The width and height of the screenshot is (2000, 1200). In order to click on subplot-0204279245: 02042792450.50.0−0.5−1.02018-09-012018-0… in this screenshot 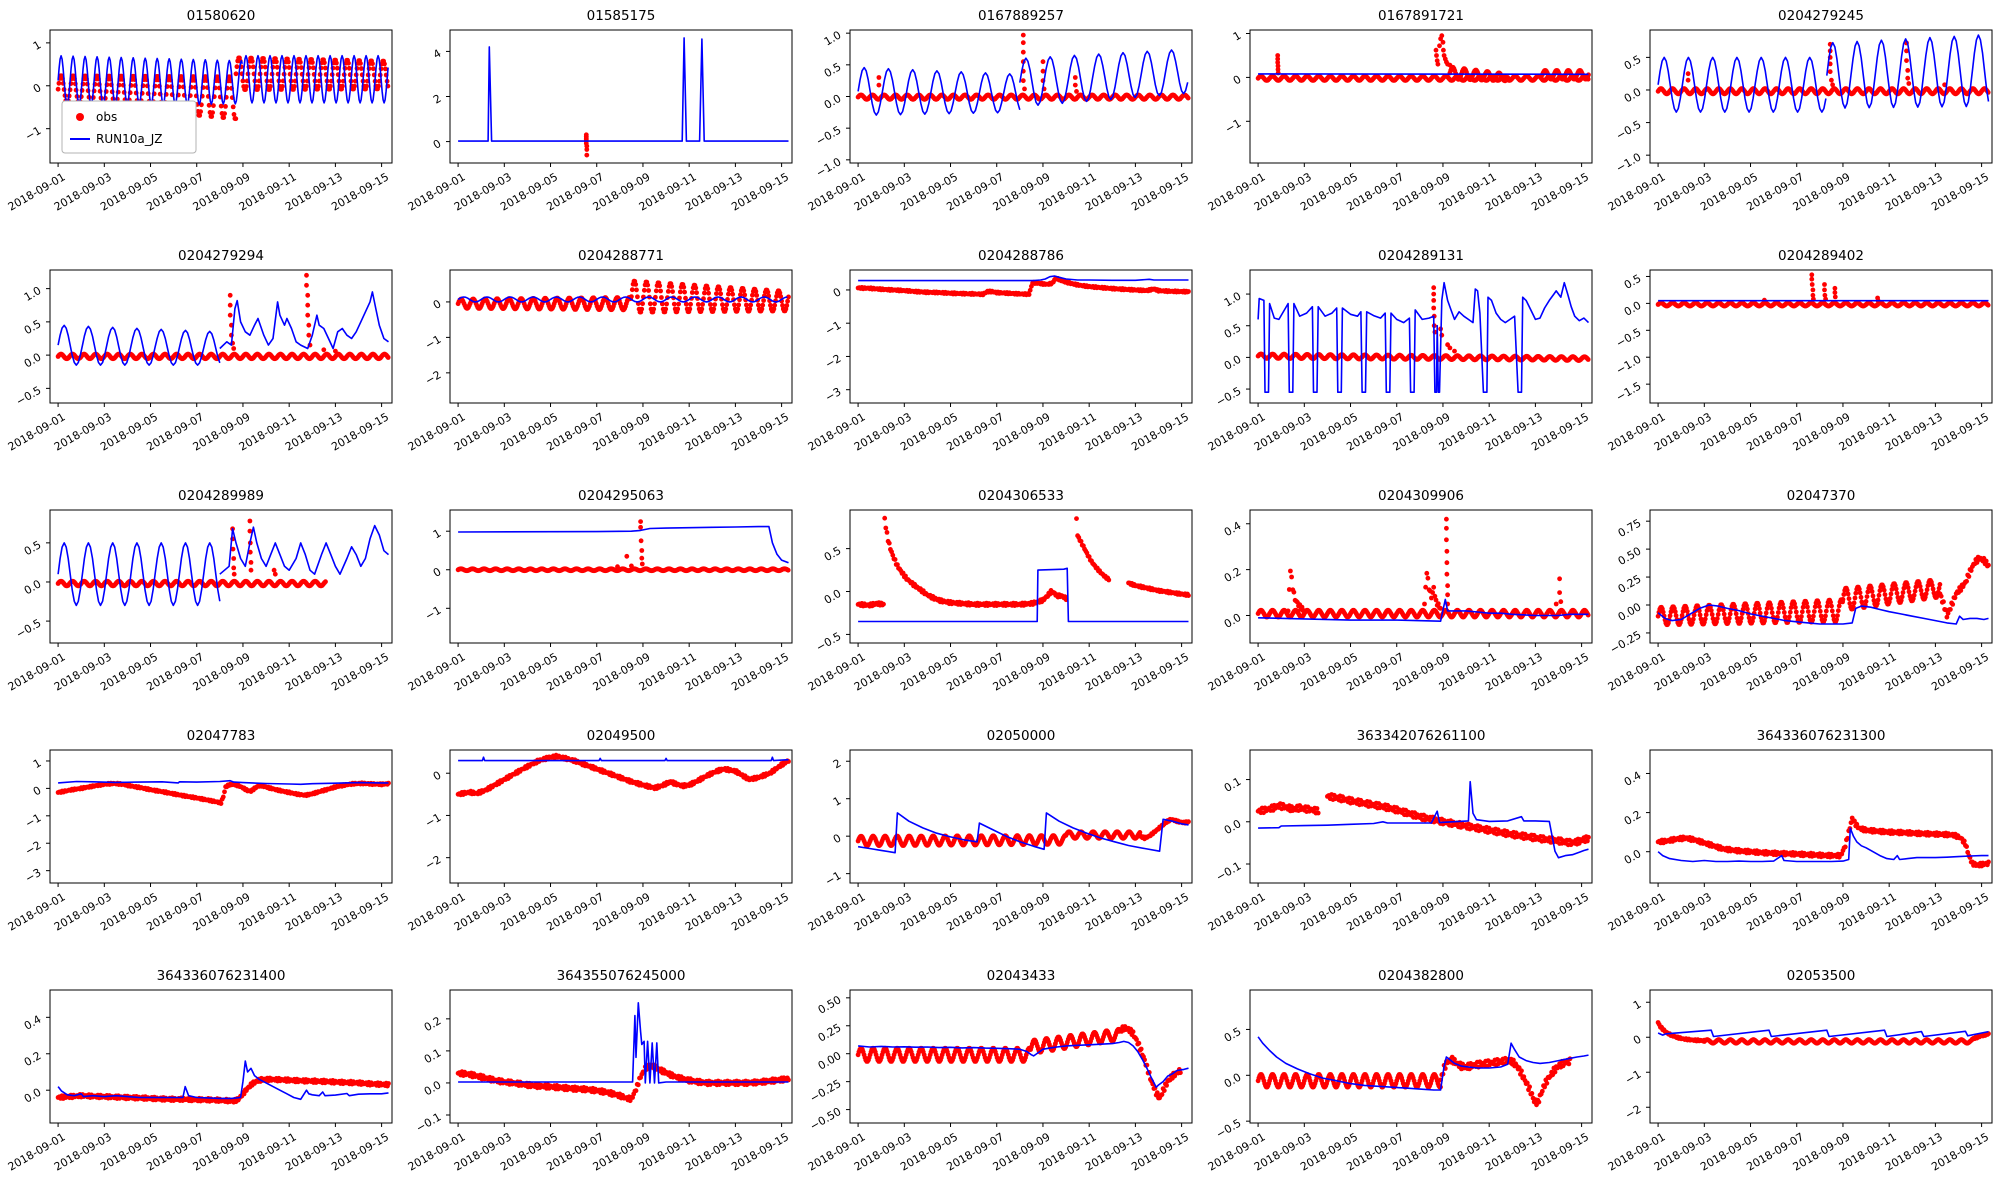, I will do `click(1799, 111)`.